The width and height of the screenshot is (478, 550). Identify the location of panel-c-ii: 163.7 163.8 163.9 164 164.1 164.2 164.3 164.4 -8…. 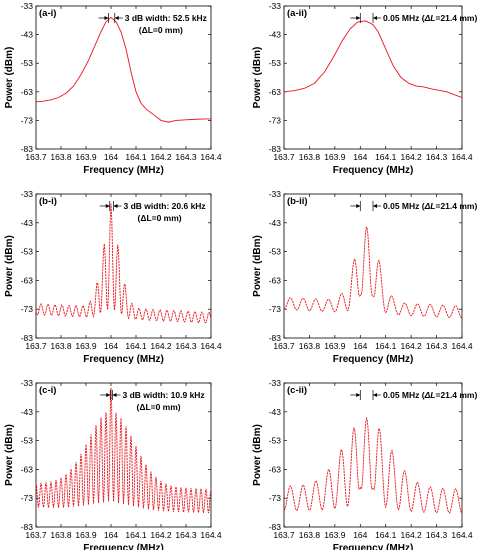
(364, 464).